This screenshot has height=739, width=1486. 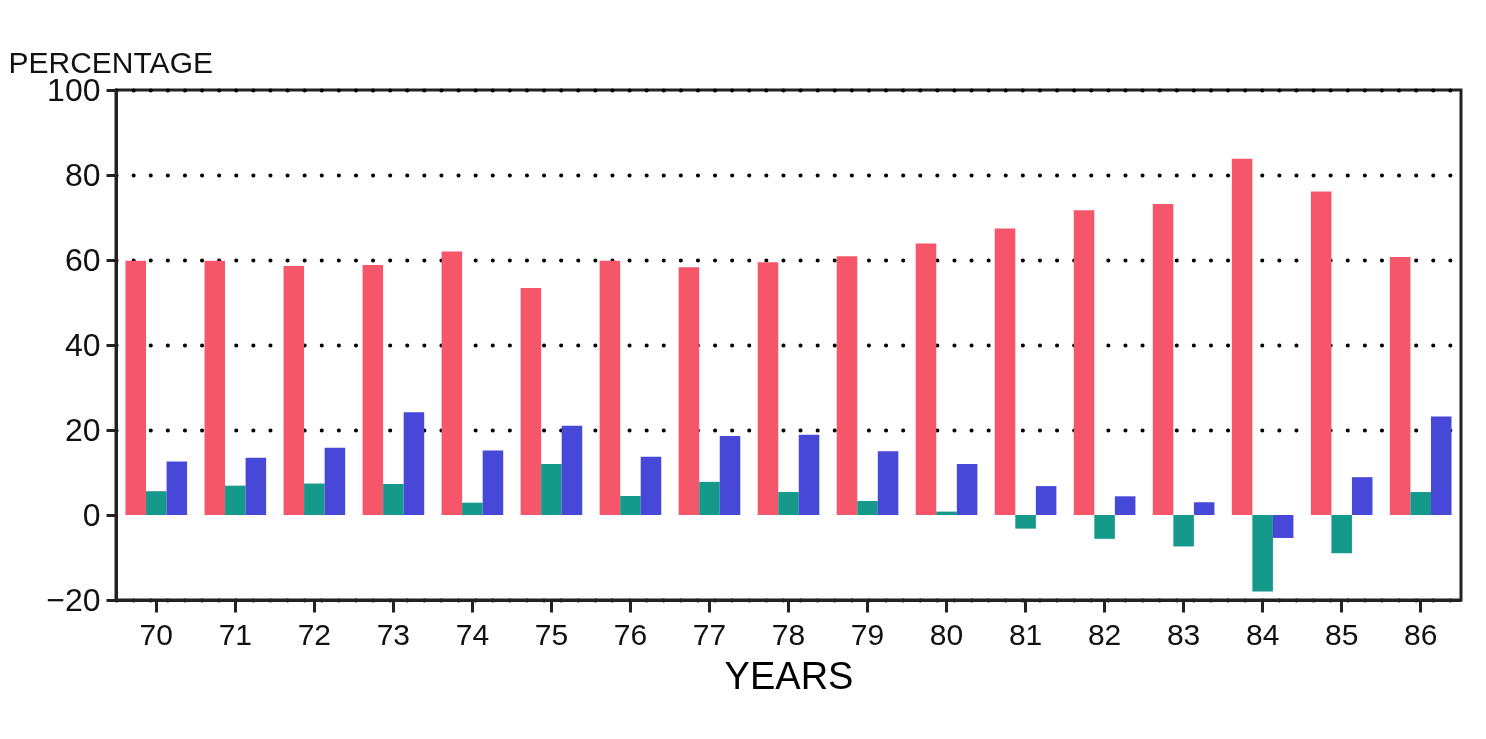 What do you see at coordinates (91, 514) in the screenshot?
I see `y-tick-label: 0` at bounding box center [91, 514].